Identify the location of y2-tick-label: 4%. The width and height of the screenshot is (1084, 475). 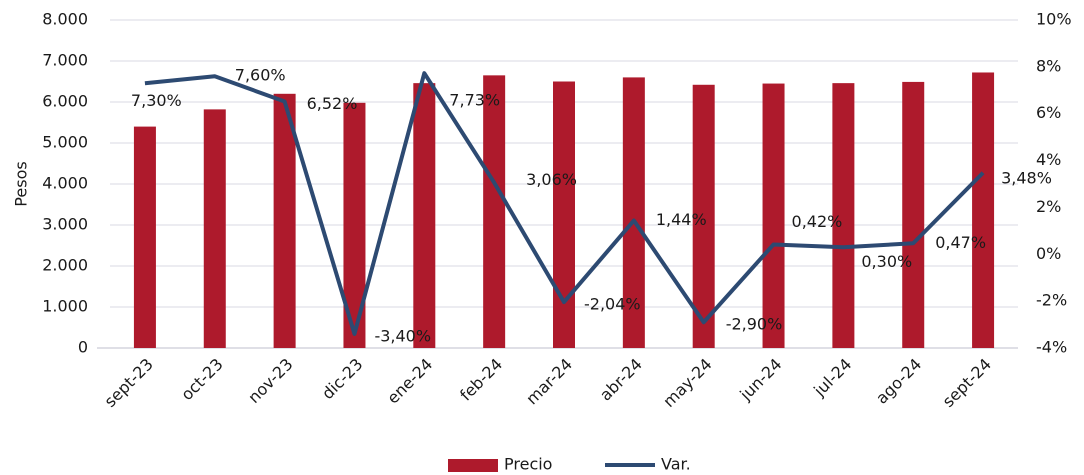
(1048, 159).